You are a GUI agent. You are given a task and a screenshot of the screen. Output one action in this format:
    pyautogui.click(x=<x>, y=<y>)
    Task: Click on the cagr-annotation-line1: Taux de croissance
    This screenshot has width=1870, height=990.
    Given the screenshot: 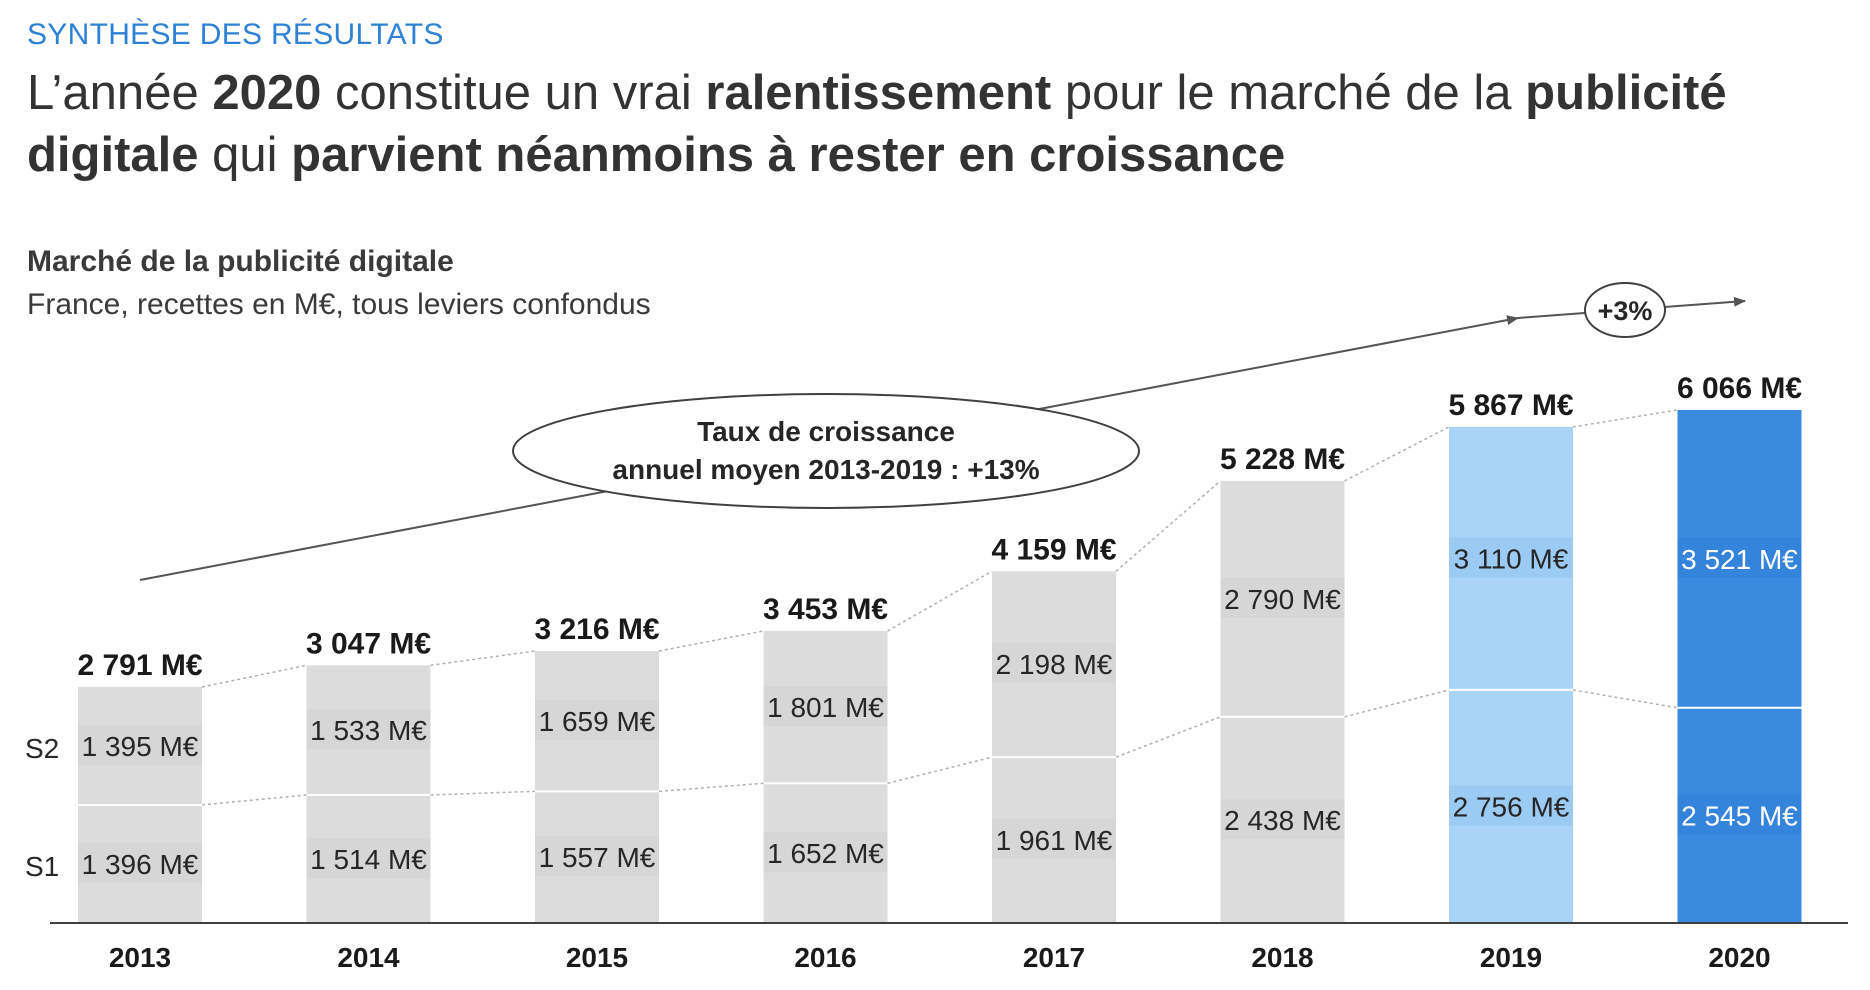 What is the action you would take?
    pyautogui.click(x=826, y=431)
    